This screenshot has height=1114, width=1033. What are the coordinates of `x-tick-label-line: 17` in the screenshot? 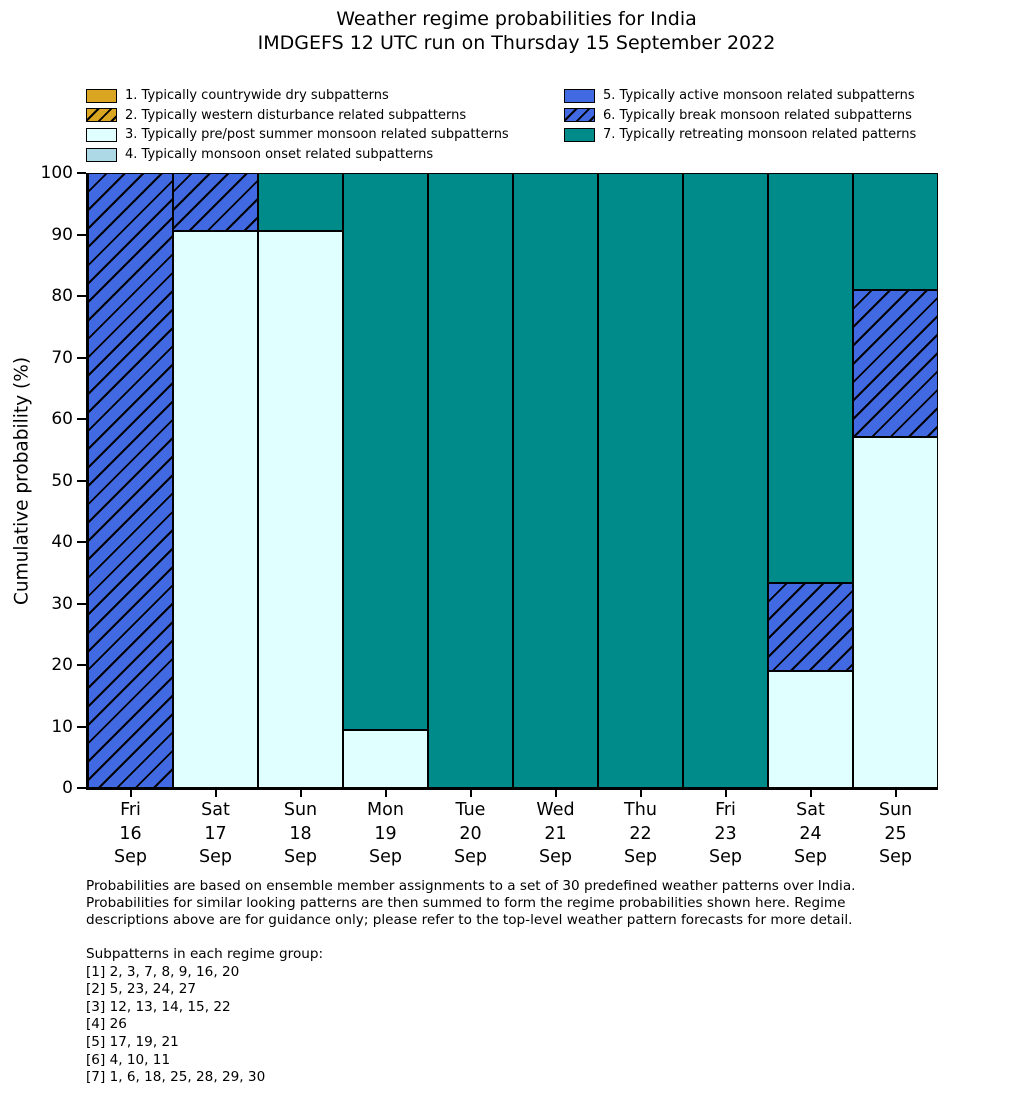 It's located at (215, 833).